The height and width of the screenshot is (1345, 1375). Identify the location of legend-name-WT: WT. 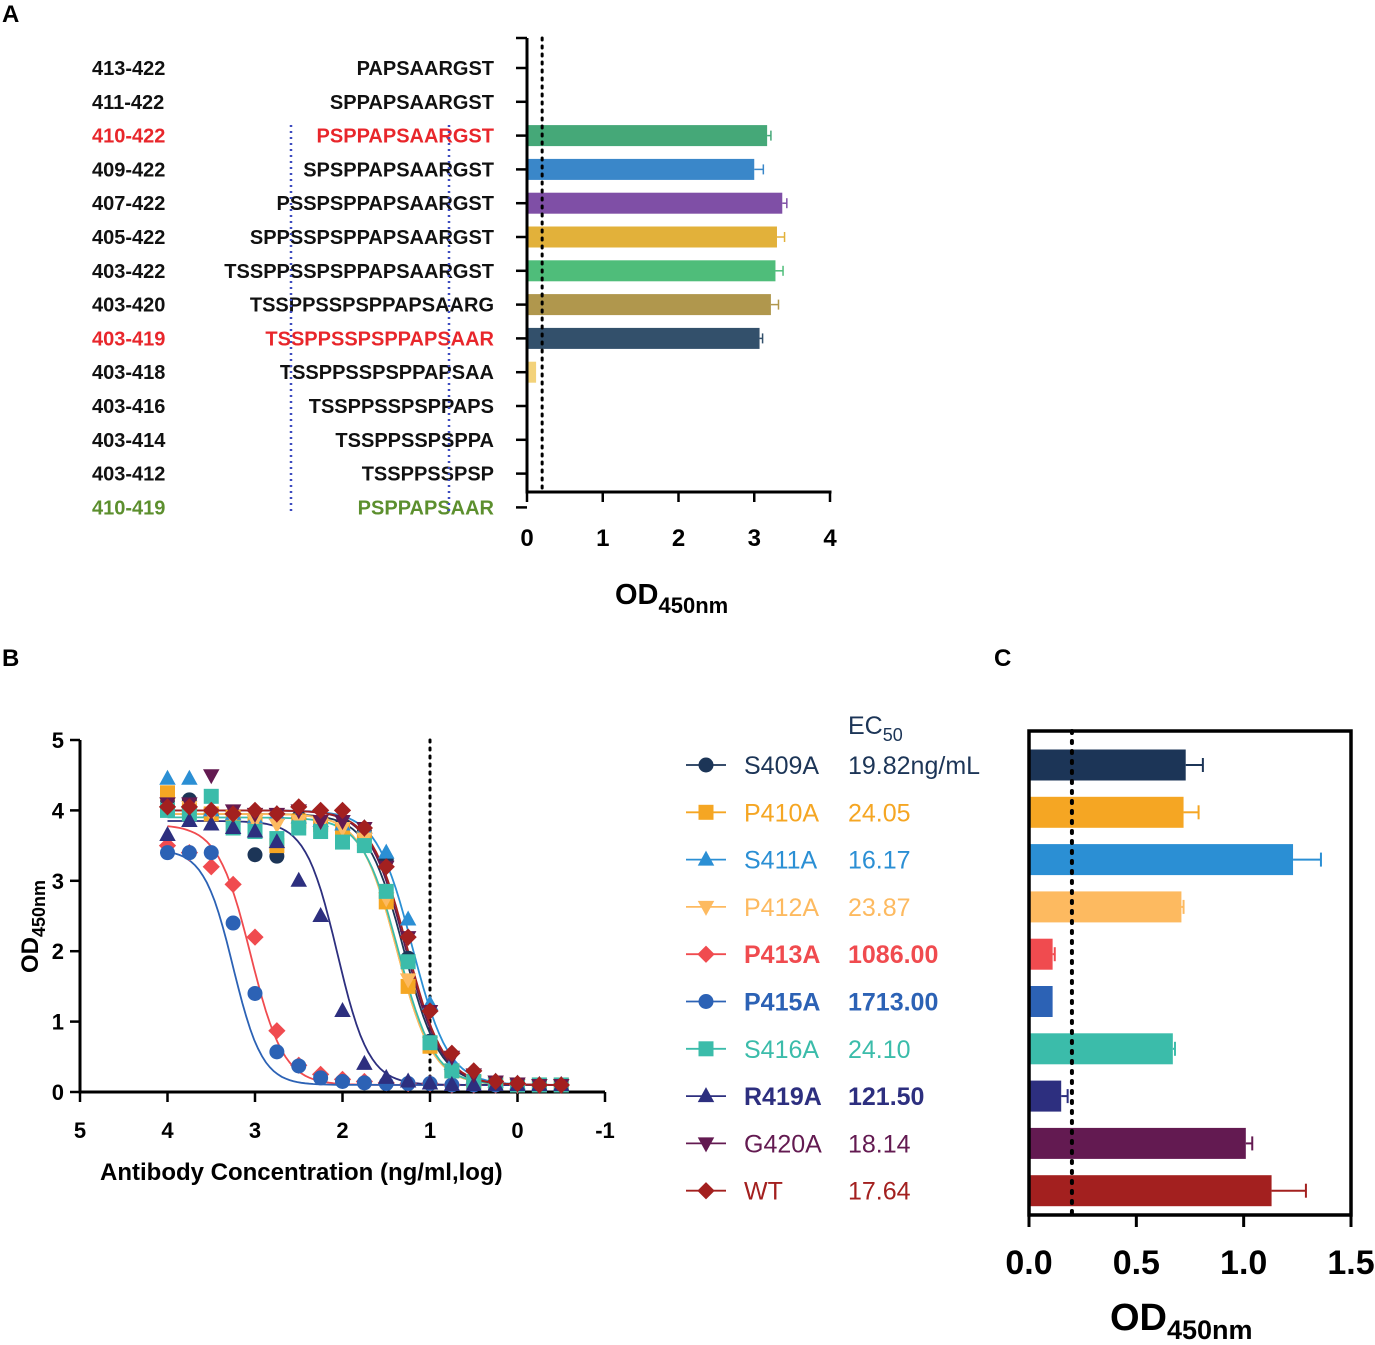
(763, 1192).